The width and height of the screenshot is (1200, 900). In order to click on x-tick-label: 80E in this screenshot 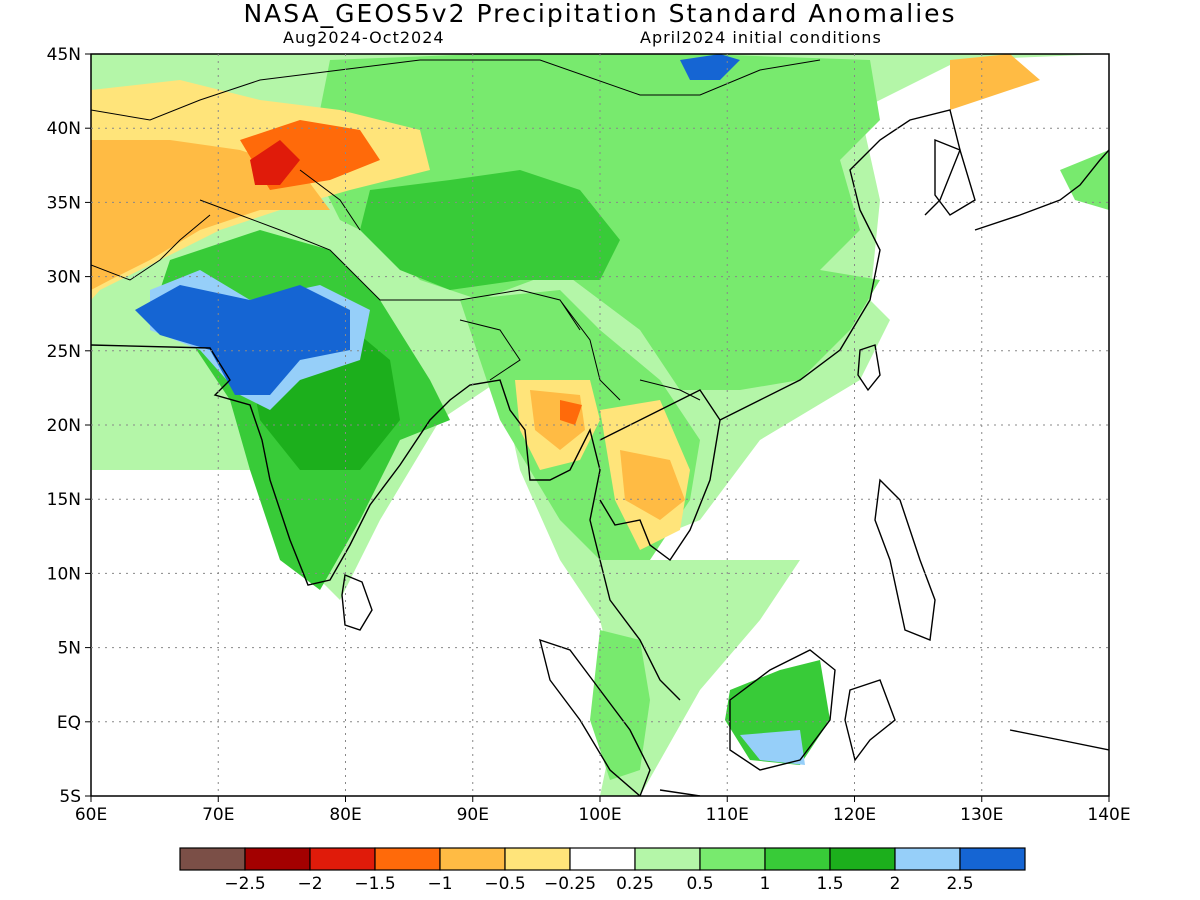, I will do `click(345, 815)`.